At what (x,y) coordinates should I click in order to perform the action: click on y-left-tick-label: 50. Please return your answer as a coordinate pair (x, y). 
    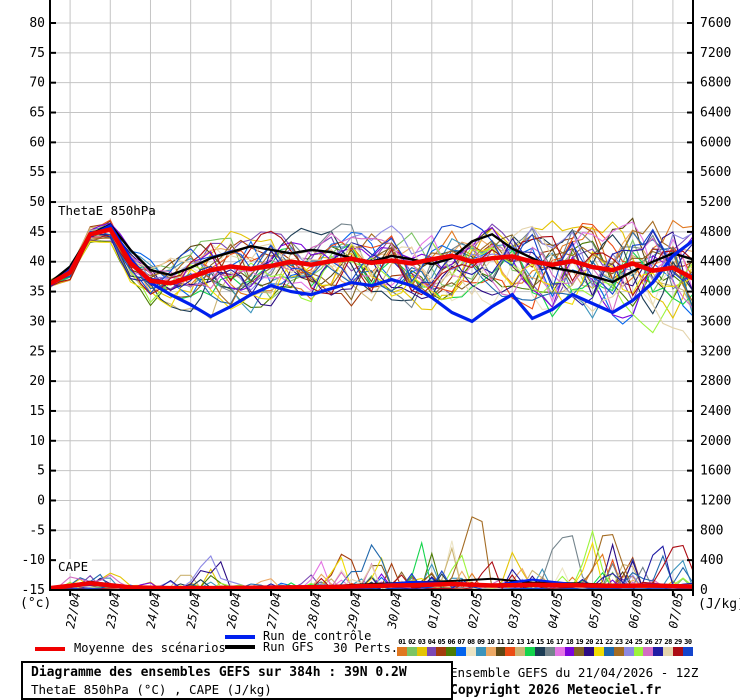
    Looking at the image, I should click on (37, 202).